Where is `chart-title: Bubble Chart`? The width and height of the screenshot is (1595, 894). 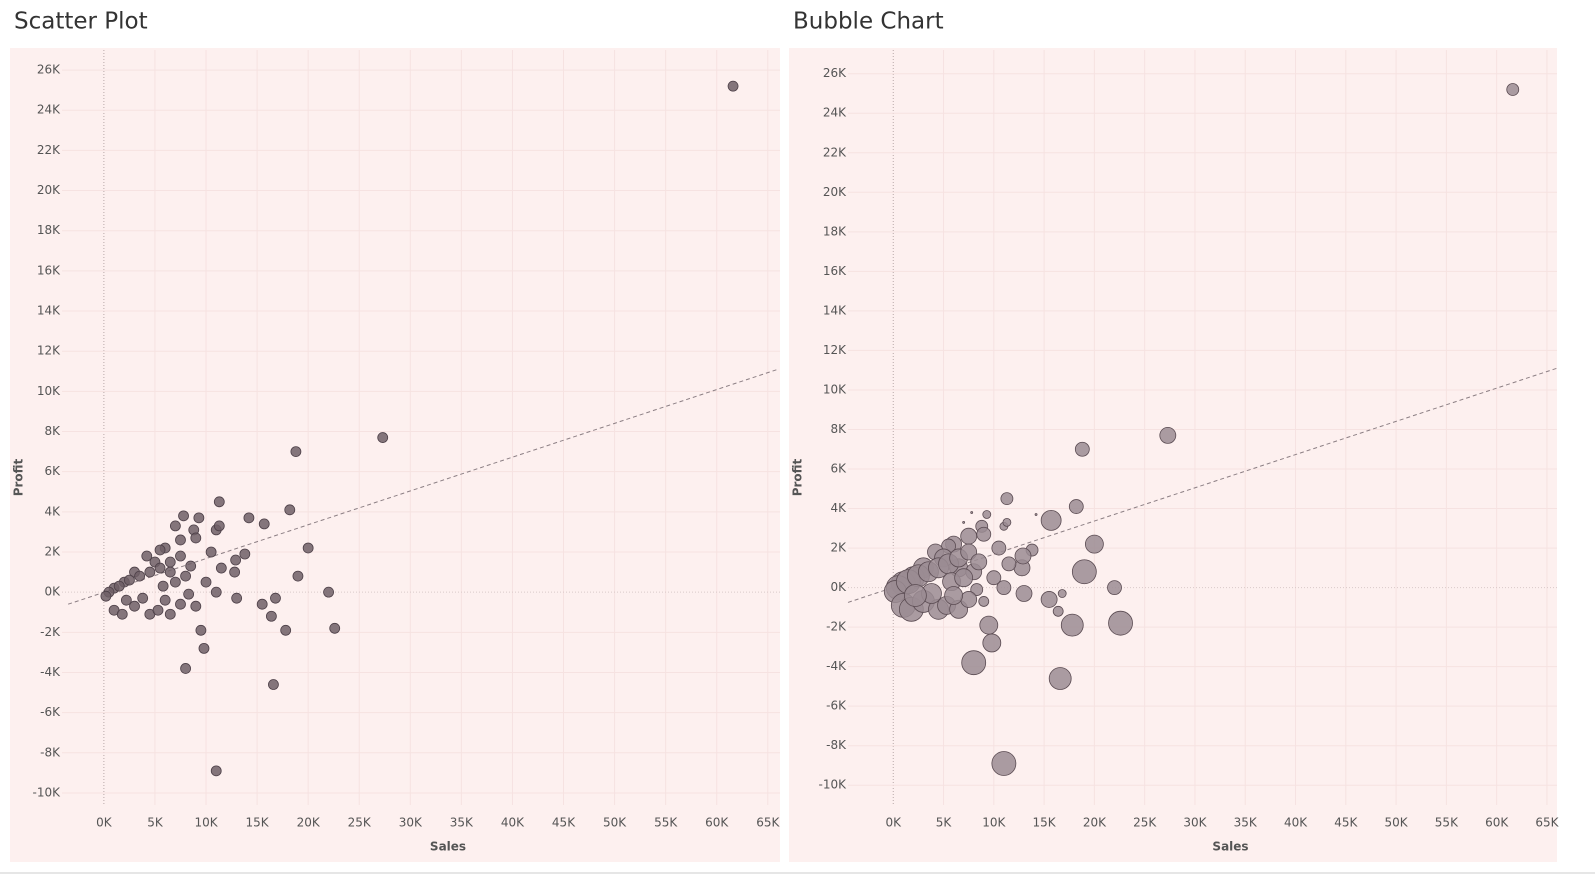 chart-title: Bubble Chart is located at coordinates (868, 22).